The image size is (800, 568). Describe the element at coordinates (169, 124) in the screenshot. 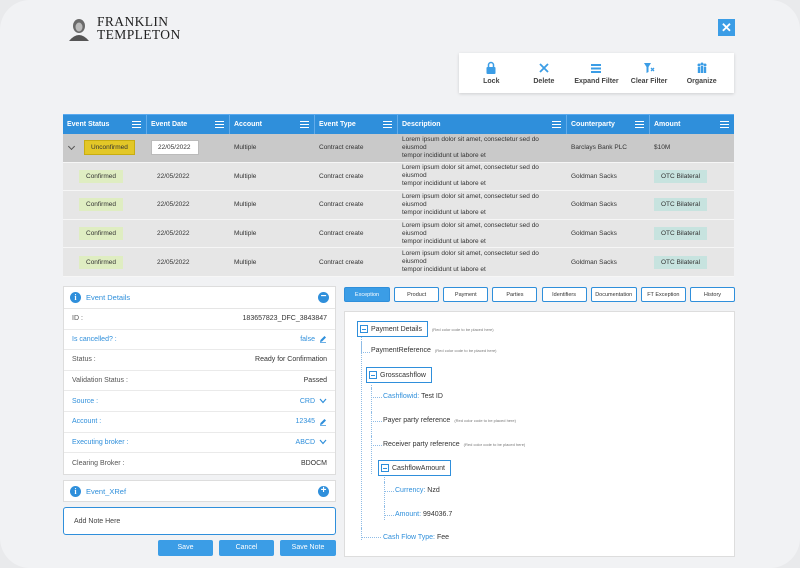

I see `column-label: Event Date` at that location.